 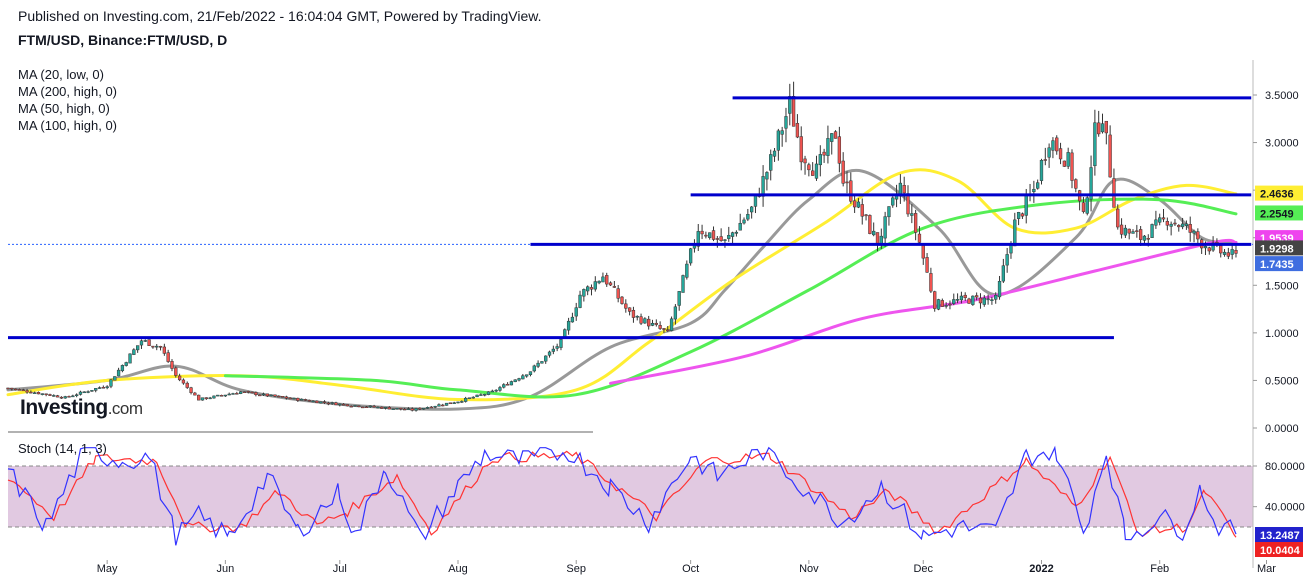 I want to click on price-label-box, so click(x=1279, y=264).